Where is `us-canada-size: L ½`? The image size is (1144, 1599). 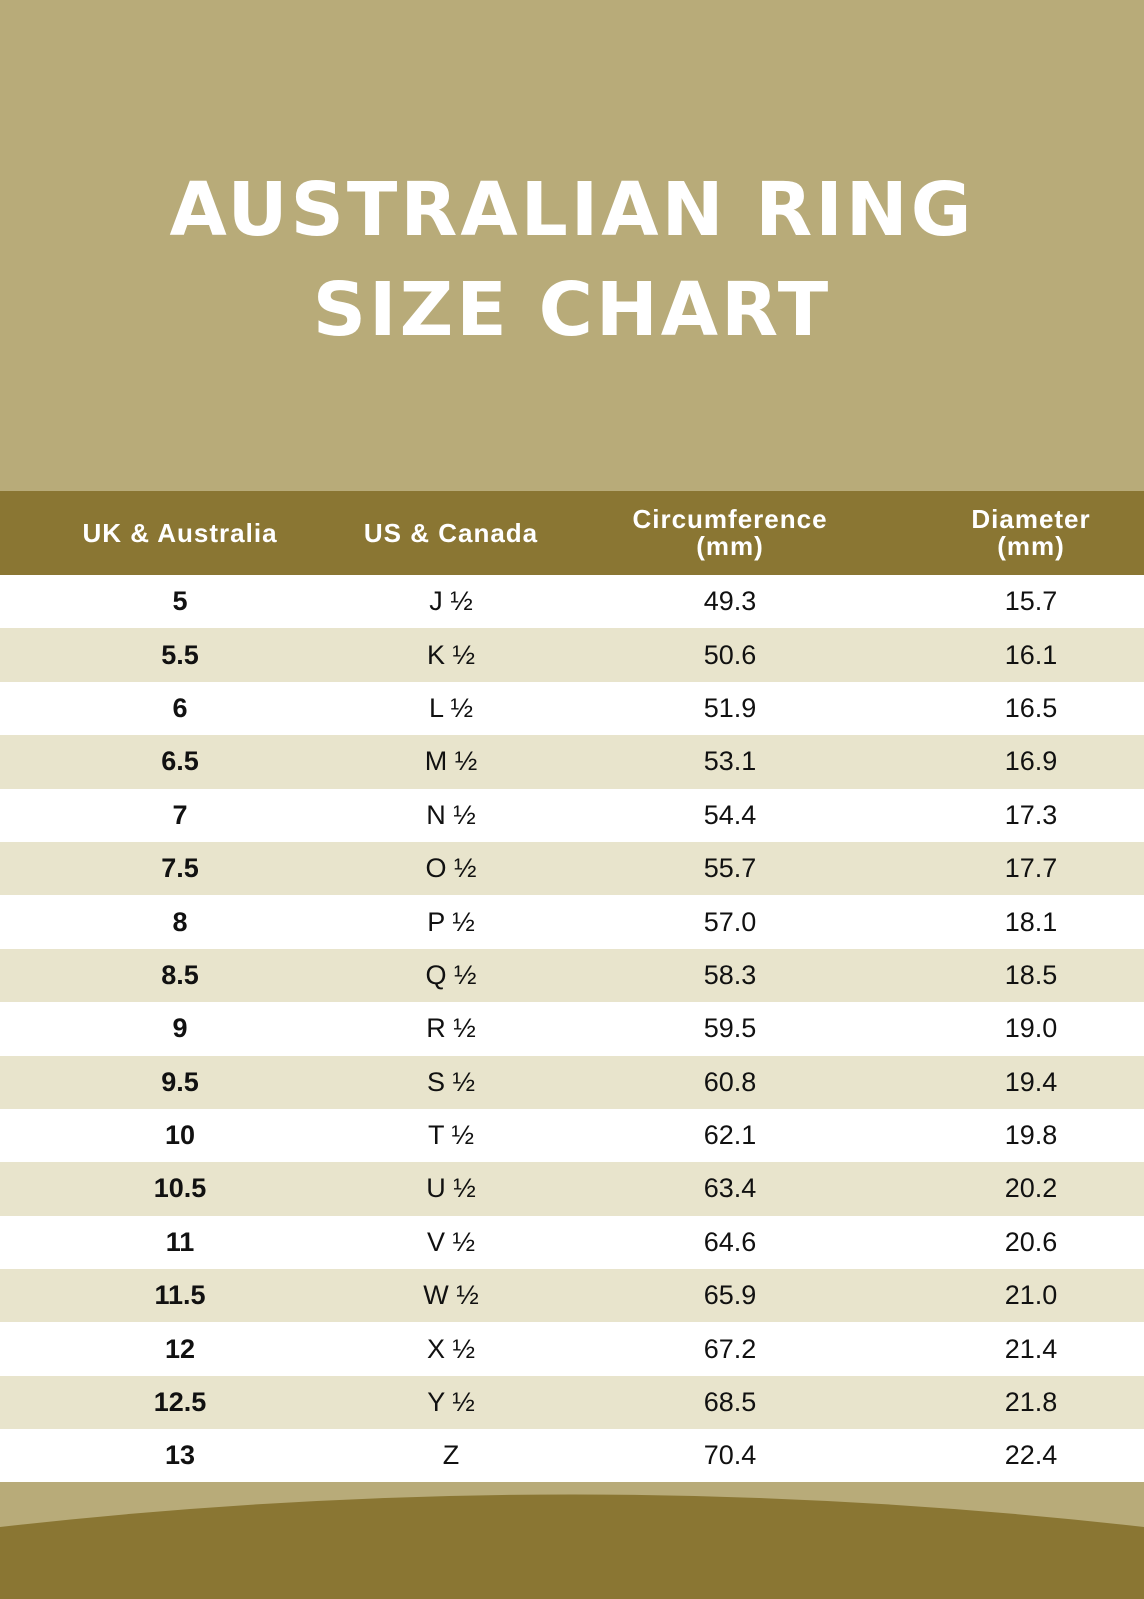
us-canada-size: L ½ is located at coordinates (451, 707).